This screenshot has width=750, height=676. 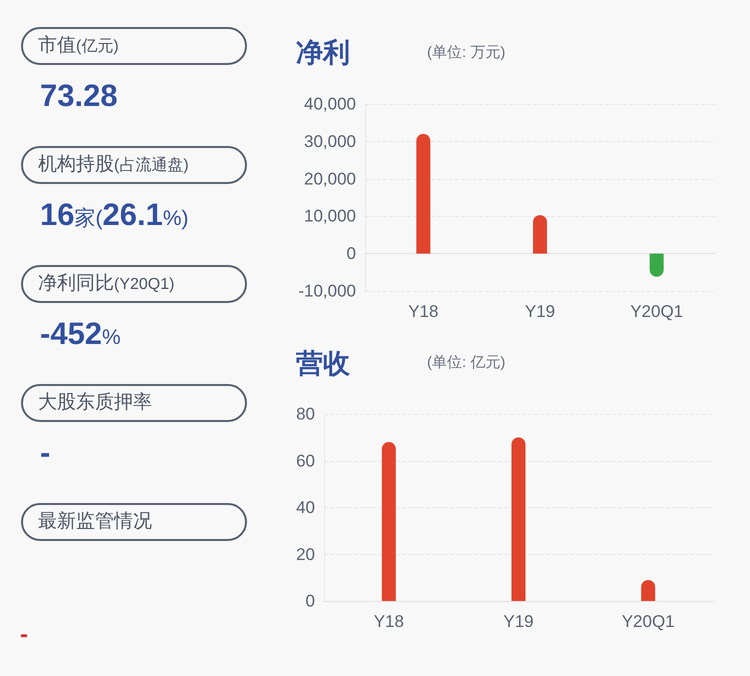 I want to click on label-pill: 最新监管情况, so click(x=134, y=522).